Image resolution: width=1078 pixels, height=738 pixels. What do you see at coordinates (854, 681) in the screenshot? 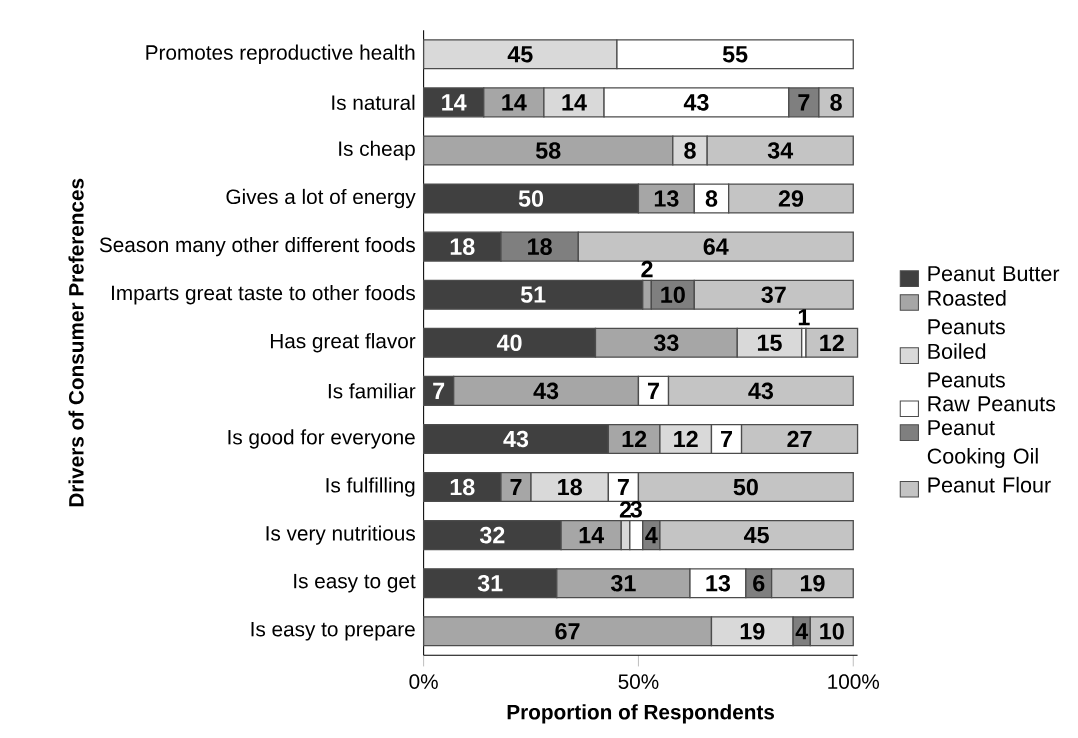
I see `x-tick-label: 100%` at bounding box center [854, 681].